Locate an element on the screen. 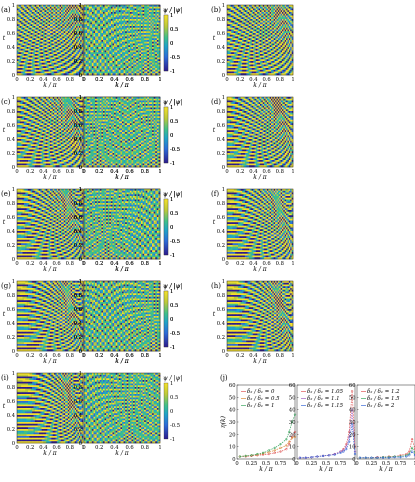 This screenshot has height=482, width=415. panel-letter: (a) is located at coordinates (6, 10).